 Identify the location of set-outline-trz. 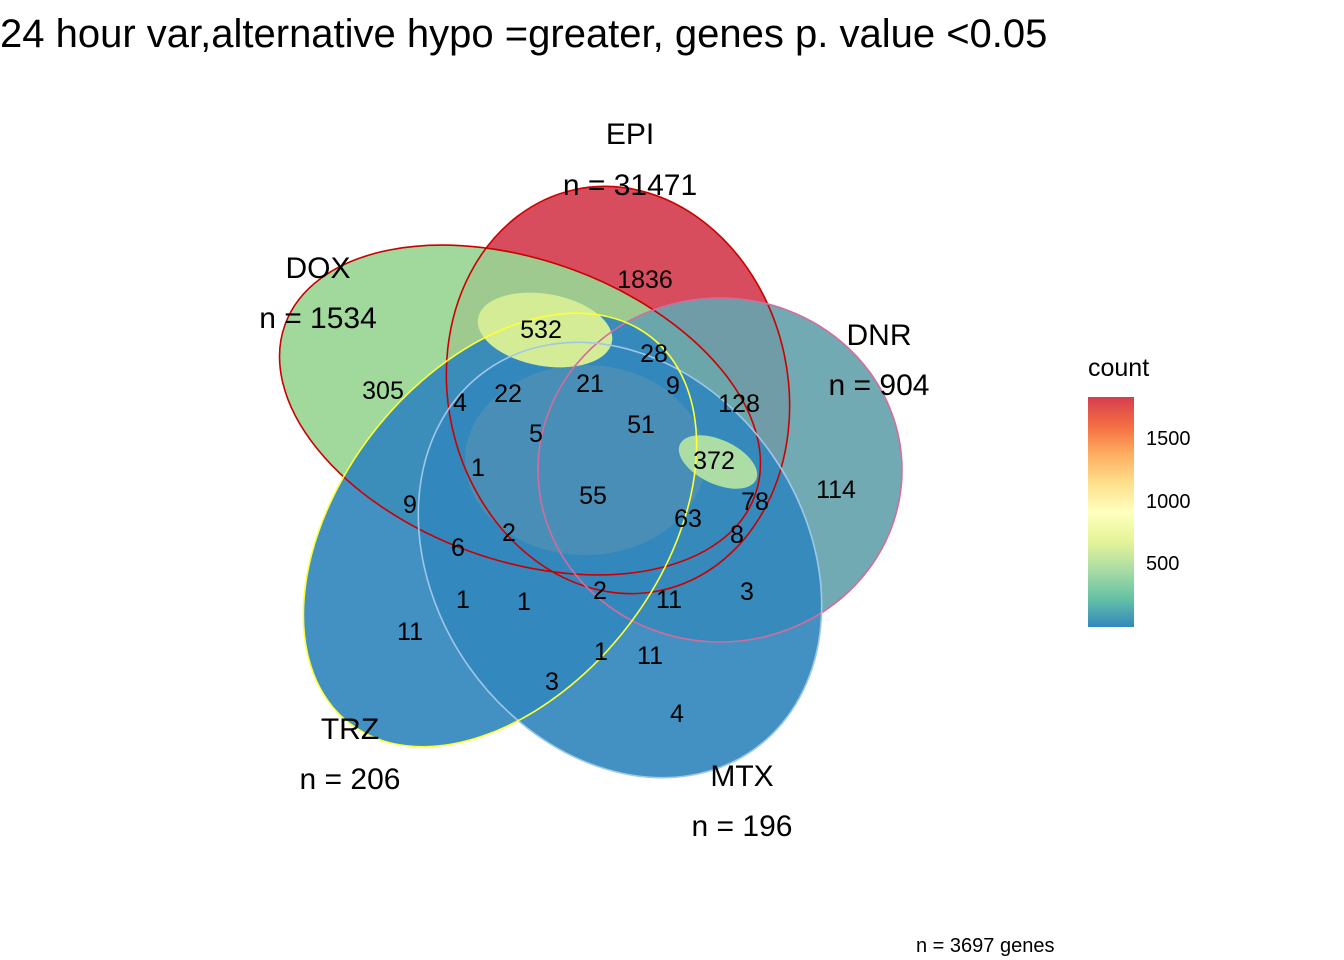
(500, 530).